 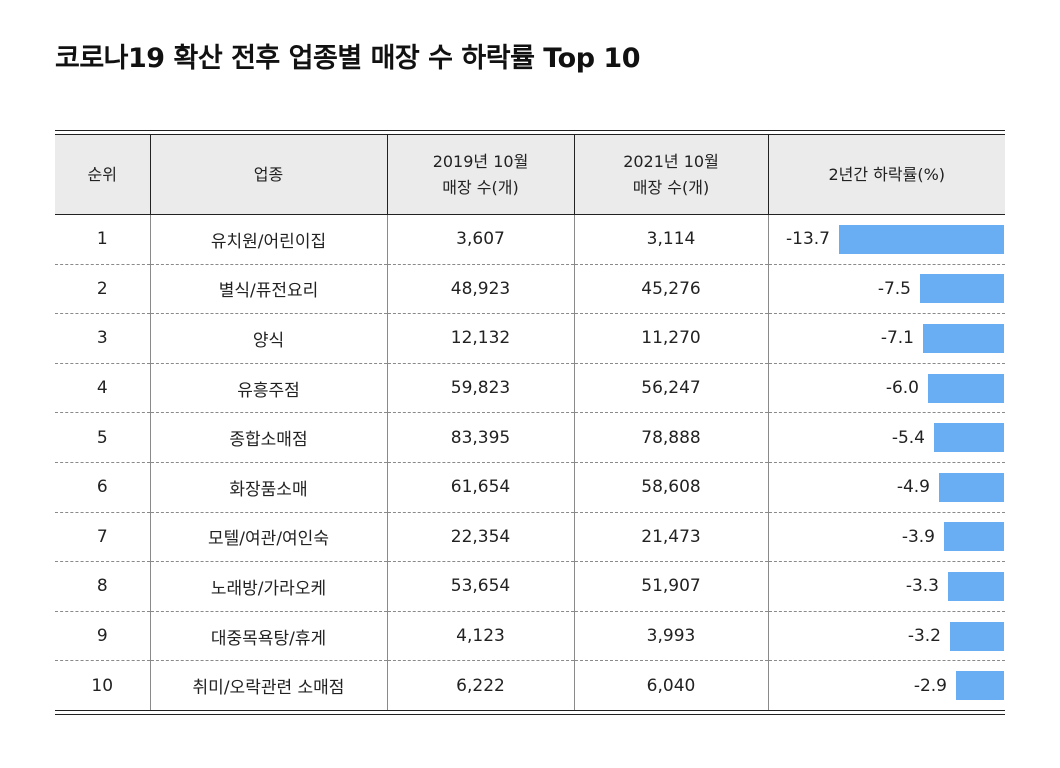 What do you see at coordinates (480, 289) in the screenshot?
I see `cell-stores-2019: 48,923` at bounding box center [480, 289].